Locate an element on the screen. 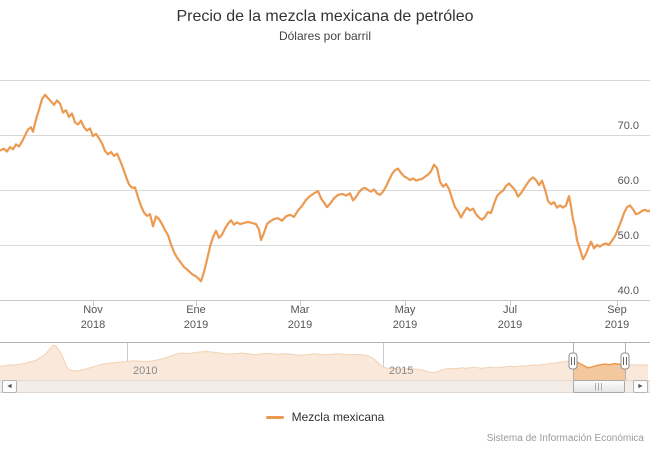 Image resolution: width=650 pixels, height=450 pixels. scrollbar-grip-icon: ||| is located at coordinates (599, 386).